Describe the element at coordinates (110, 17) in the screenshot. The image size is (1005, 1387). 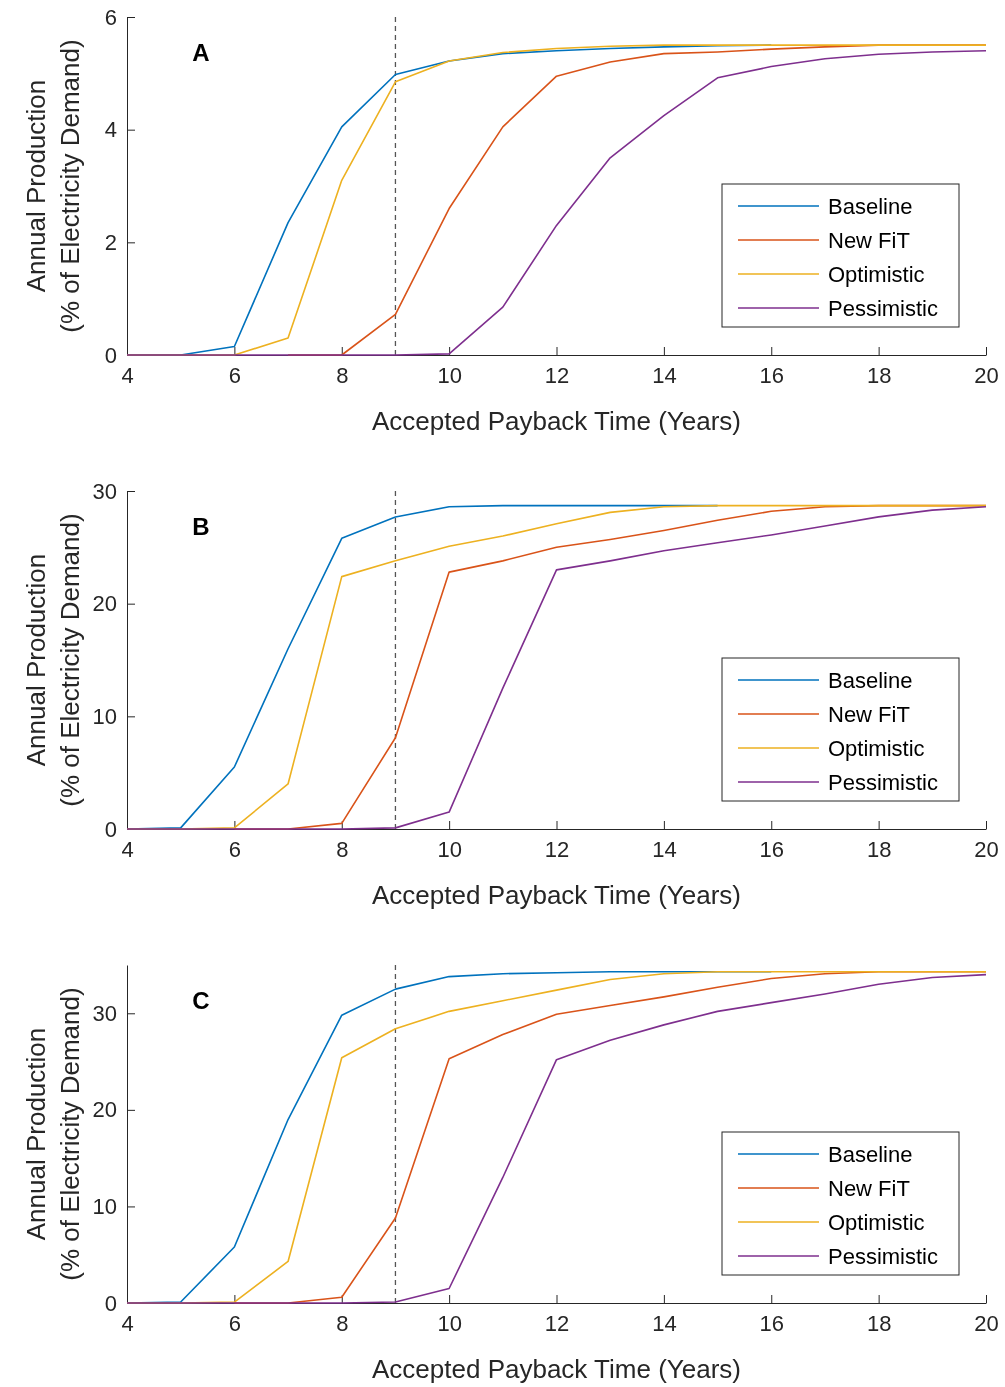
I see `y-tick-label: 6` at that location.